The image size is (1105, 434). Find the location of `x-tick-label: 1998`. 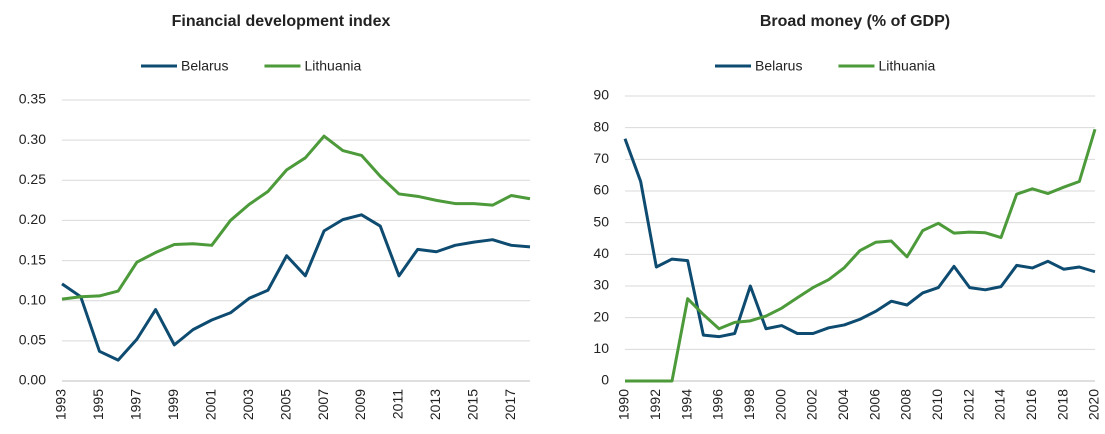

x-tick-label: 1998 is located at coordinates (749, 404).